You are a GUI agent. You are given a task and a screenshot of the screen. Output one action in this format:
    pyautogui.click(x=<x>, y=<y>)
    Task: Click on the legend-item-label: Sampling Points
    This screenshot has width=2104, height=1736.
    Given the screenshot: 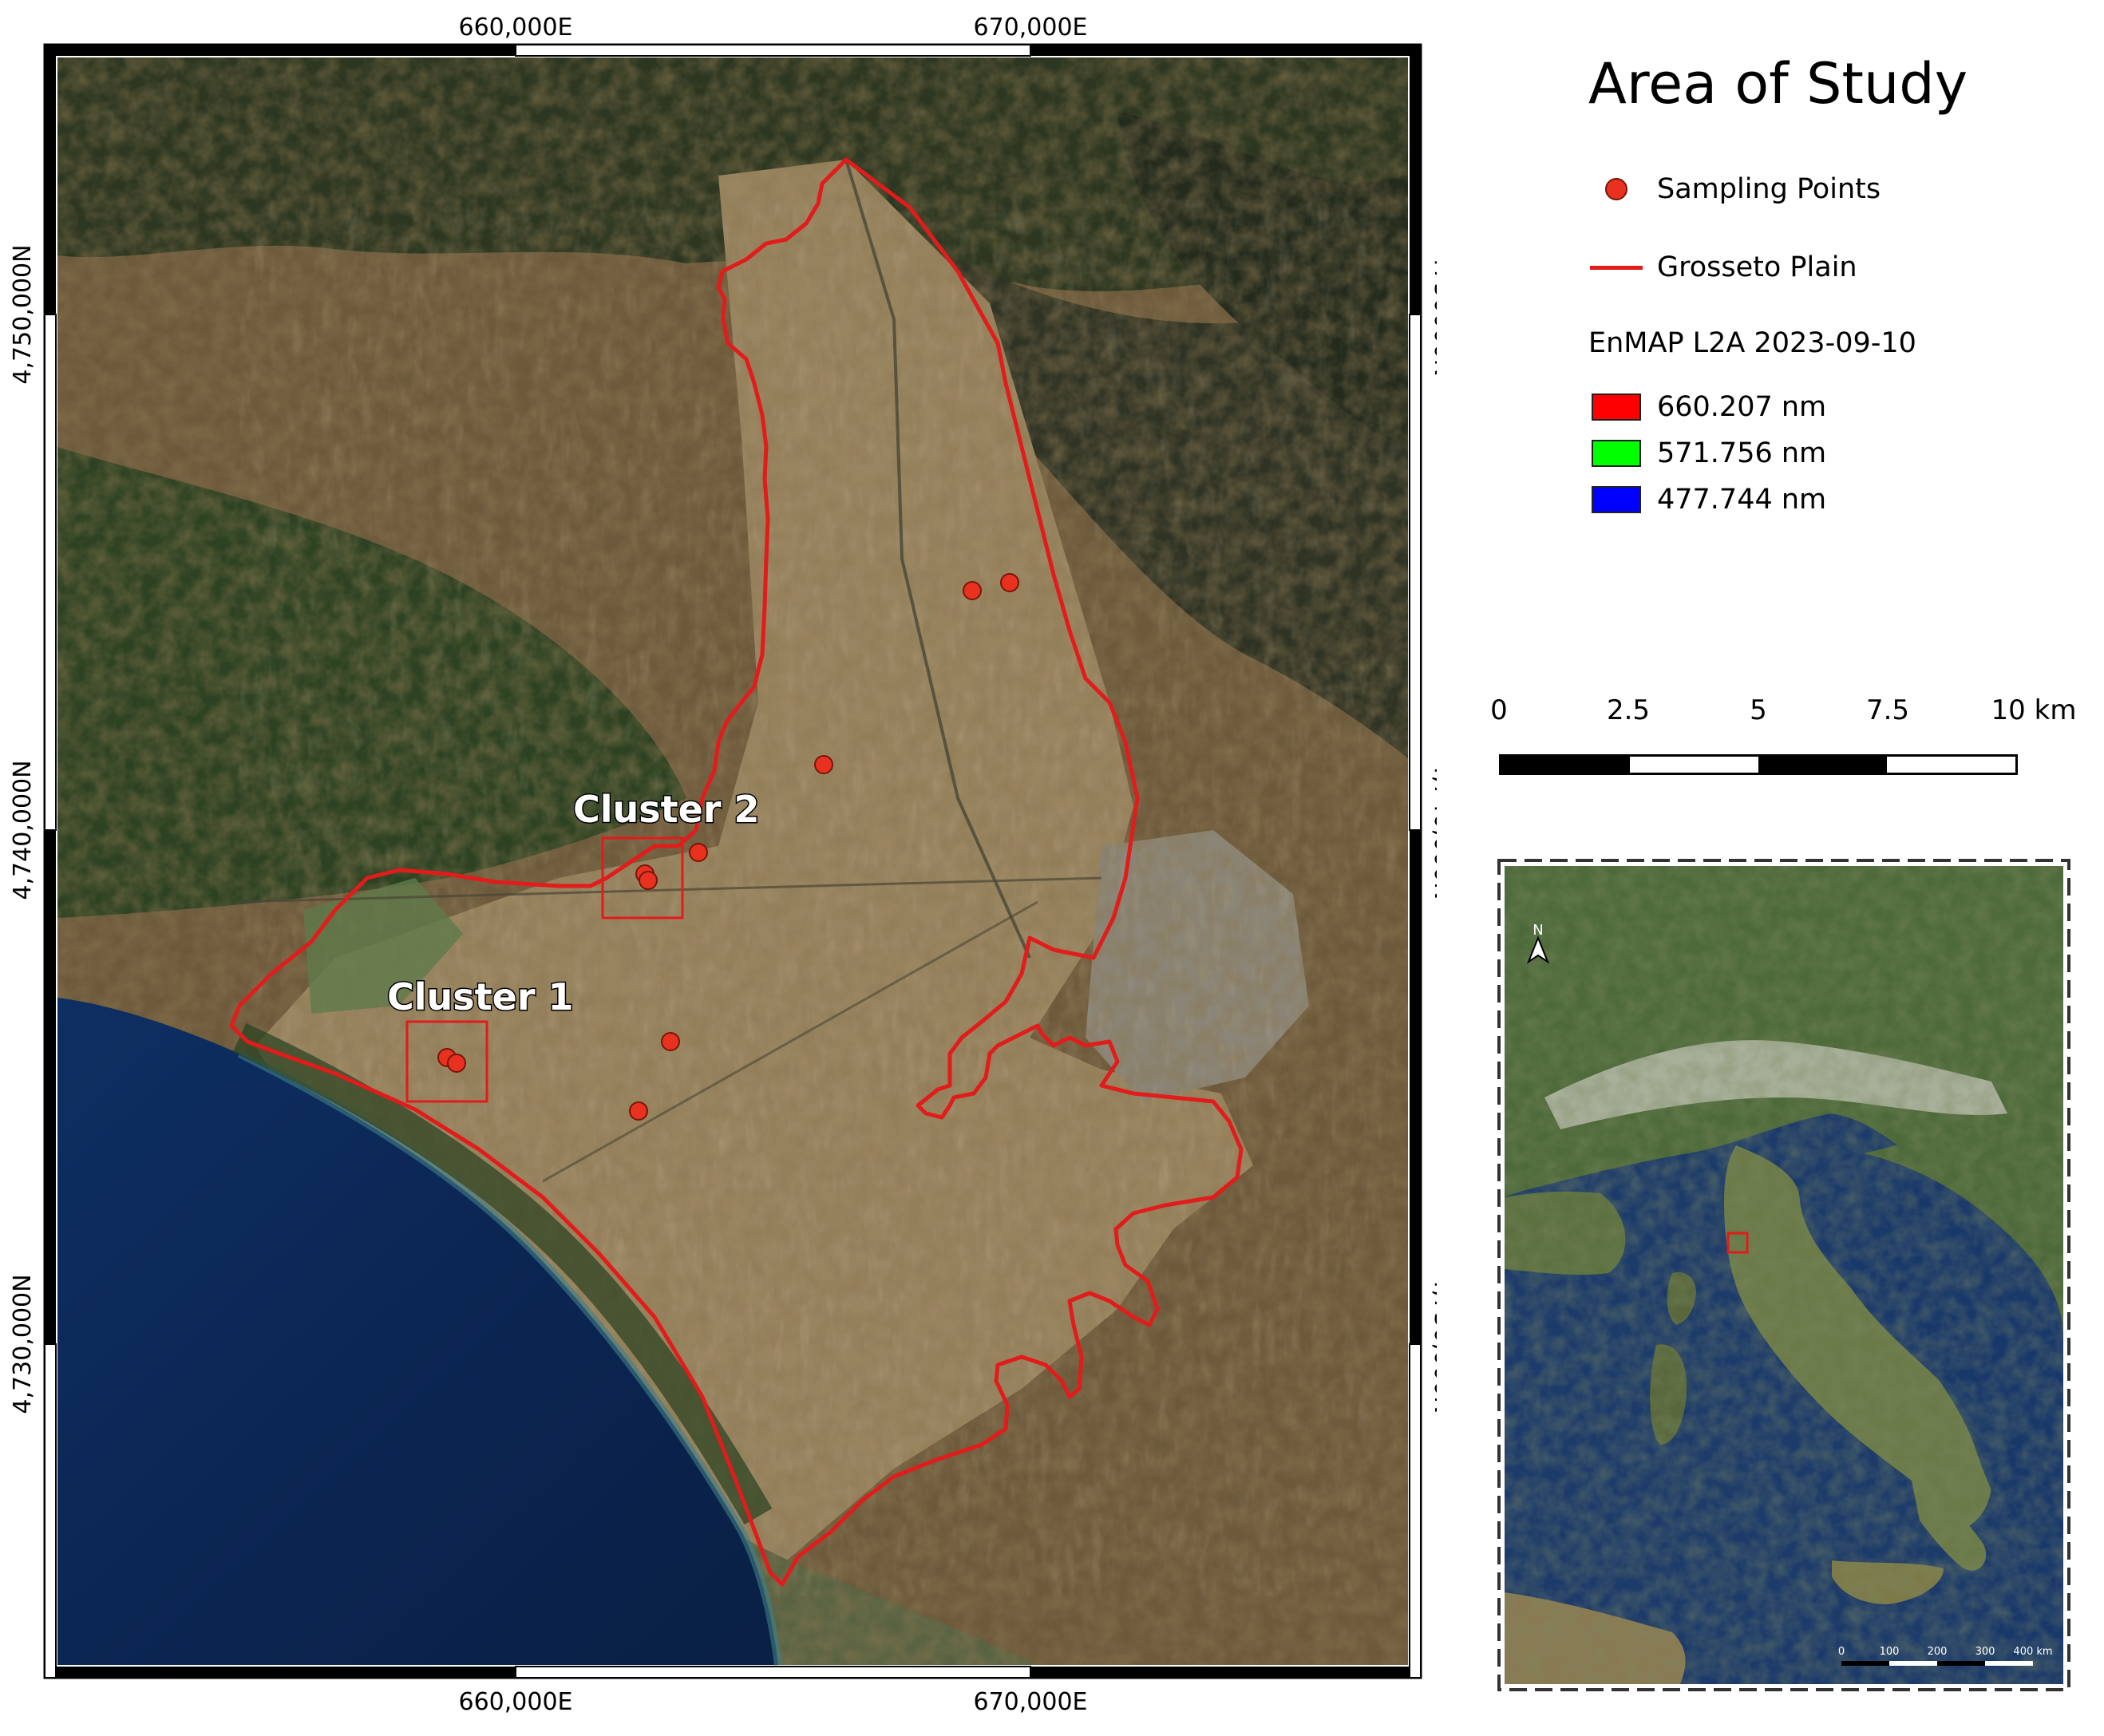 What is the action you would take?
    pyautogui.click(x=1769, y=189)
    